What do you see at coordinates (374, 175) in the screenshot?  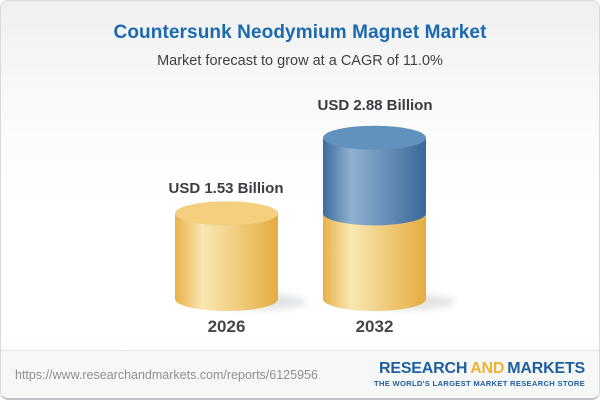 I see `cylinder-2032-growth-body` at bounding box center [374, 175].